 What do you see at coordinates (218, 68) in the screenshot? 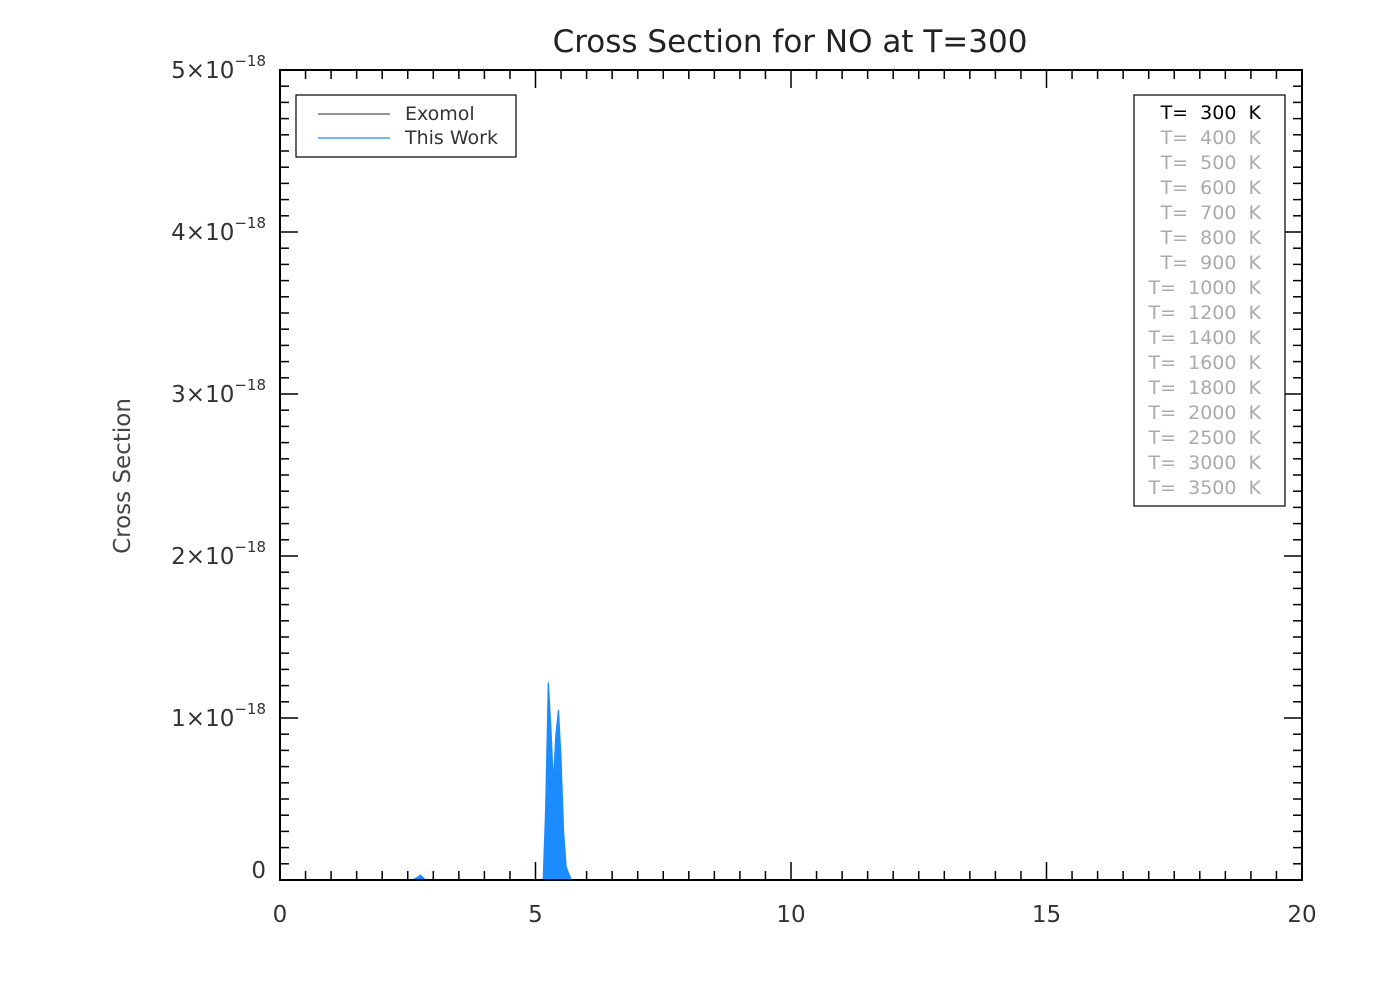
I see `y-tick-label: 5×10⁻¹⁸` at bounding box center [218, 68].